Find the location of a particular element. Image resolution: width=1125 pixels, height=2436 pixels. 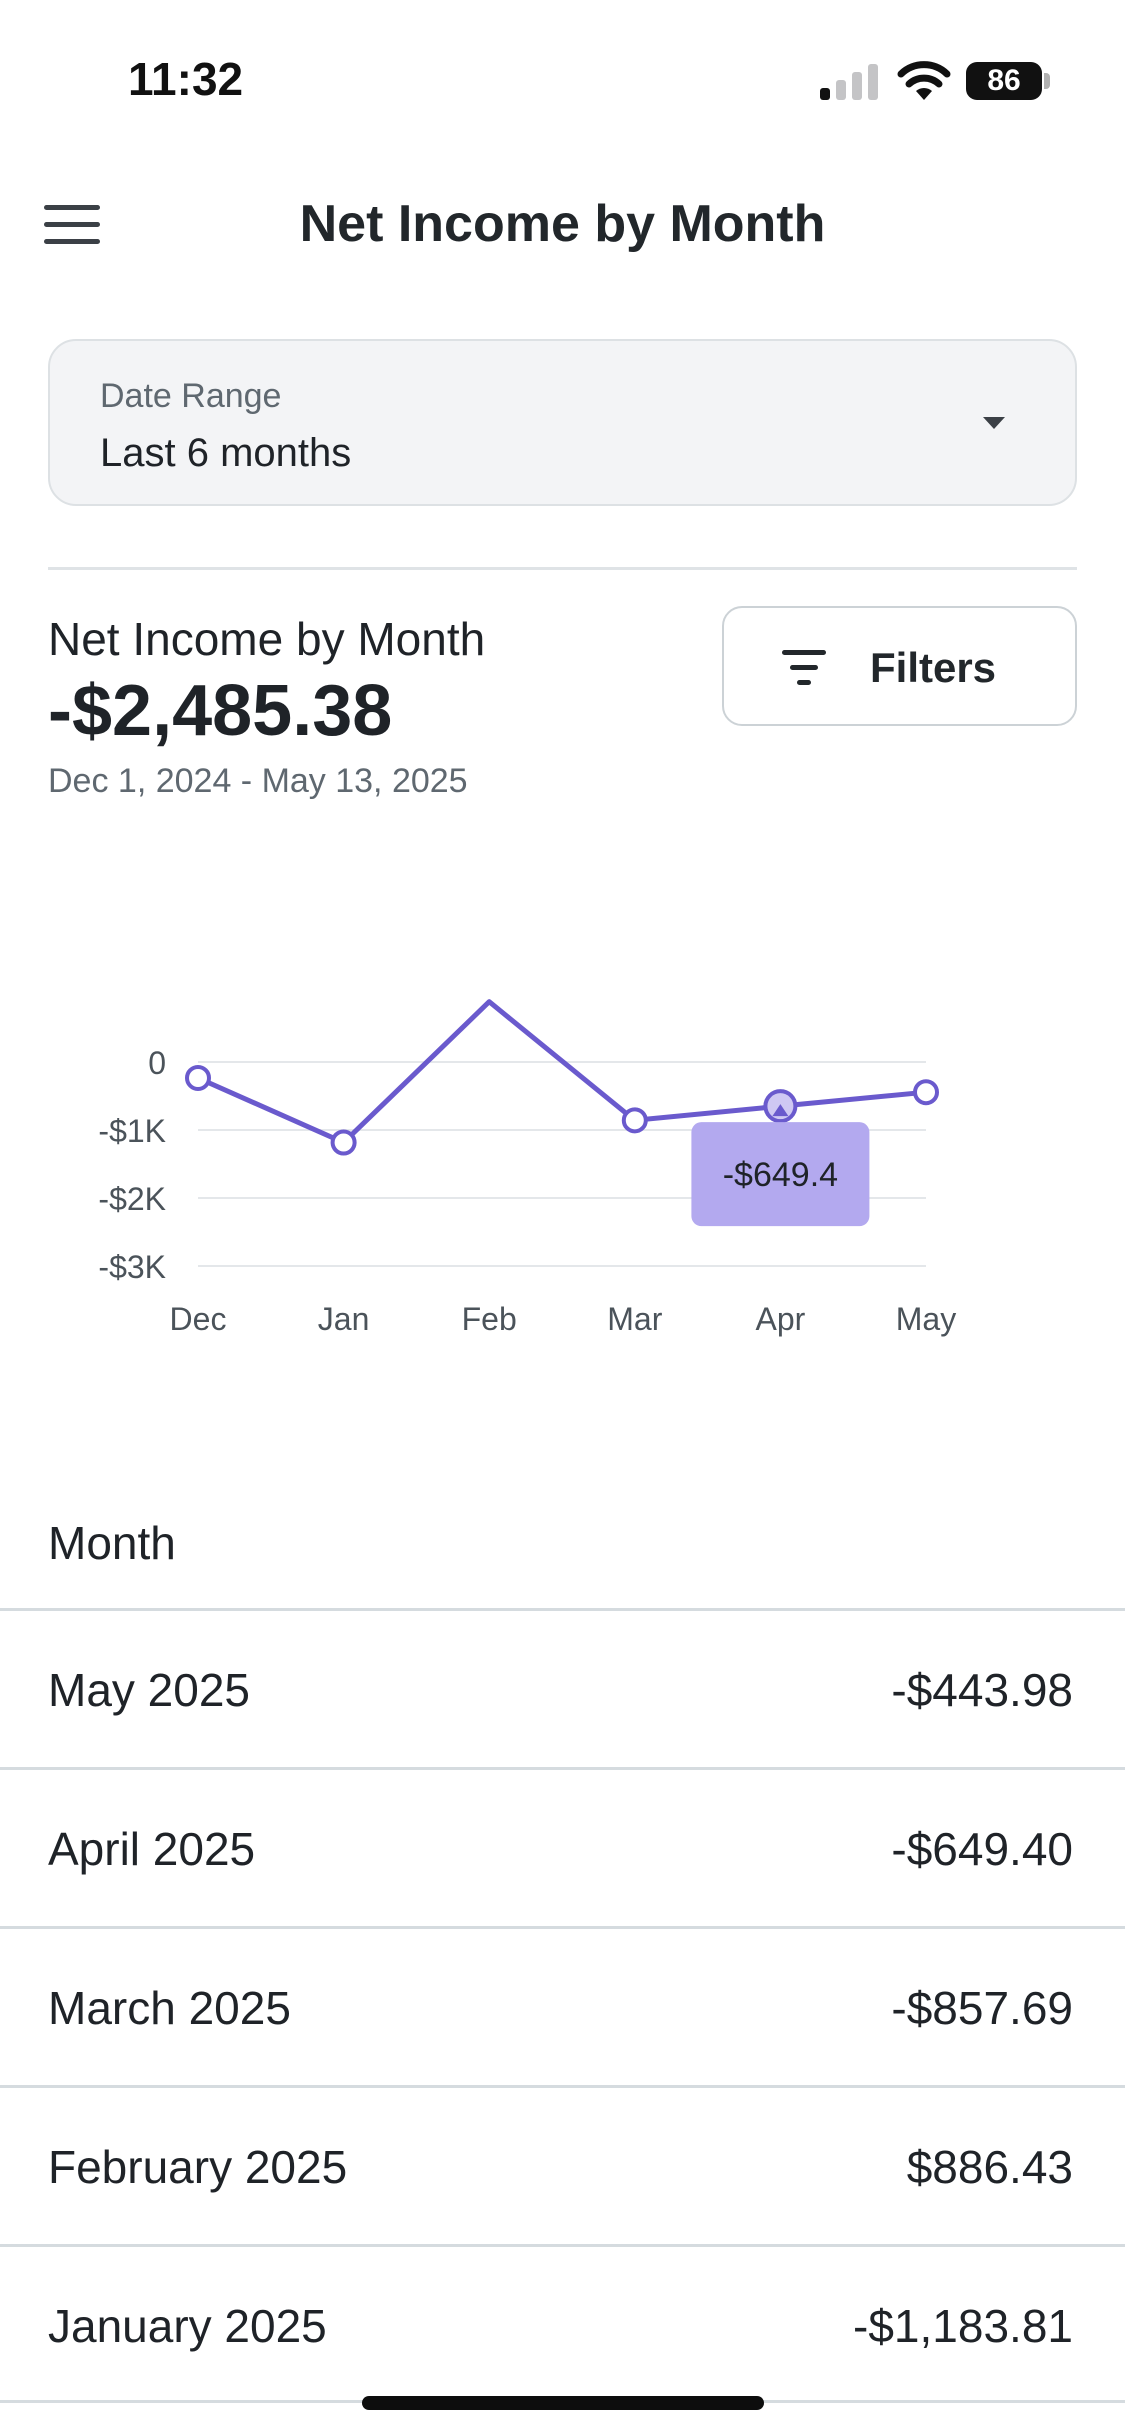

row-amount: $886.43 is located at coordinates (989, 2167).